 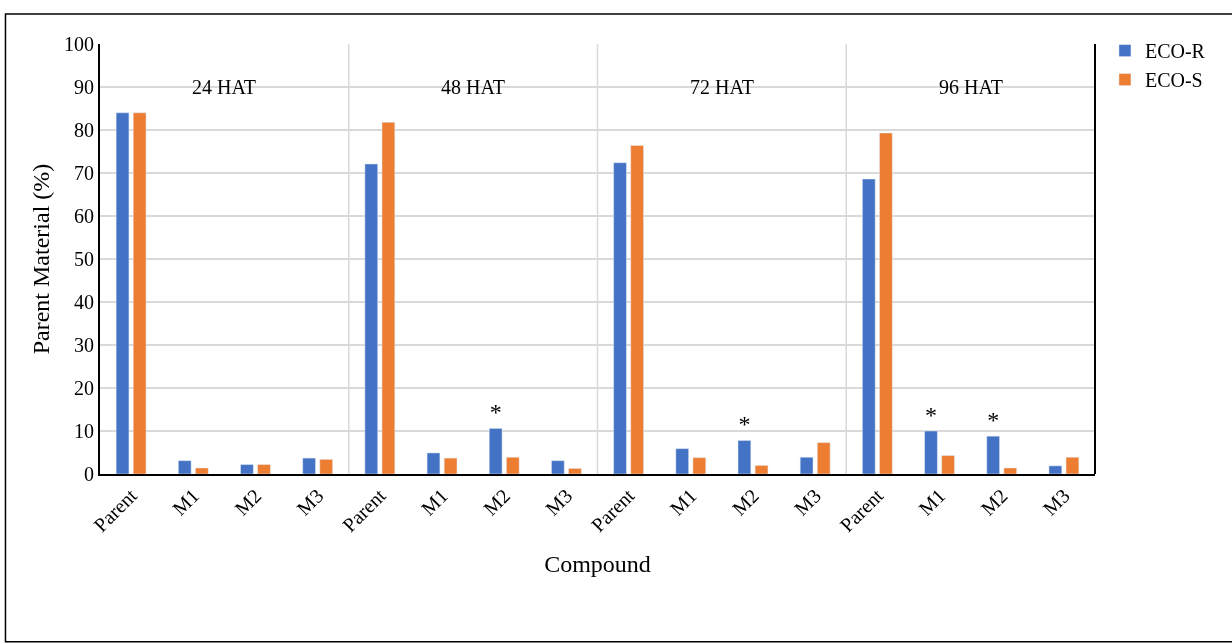 What do you see at coordinates (1173, 80) in the screenshot?
I see `legend-label: ECO-S` at bounding box center [1173, 80].